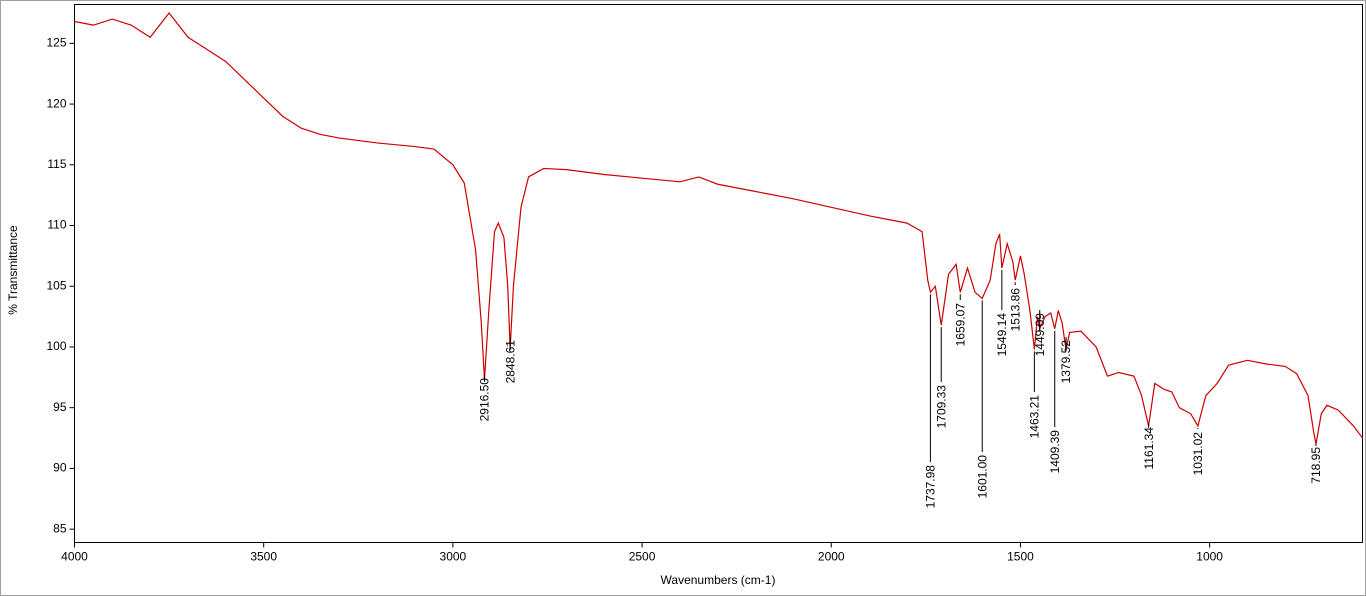 This screenshot has width=1366, height=596. What do you see at coordinates (831, 557) in the screenshot?
I see `x-tick-label: 2000` at bounding box center [831, 557].